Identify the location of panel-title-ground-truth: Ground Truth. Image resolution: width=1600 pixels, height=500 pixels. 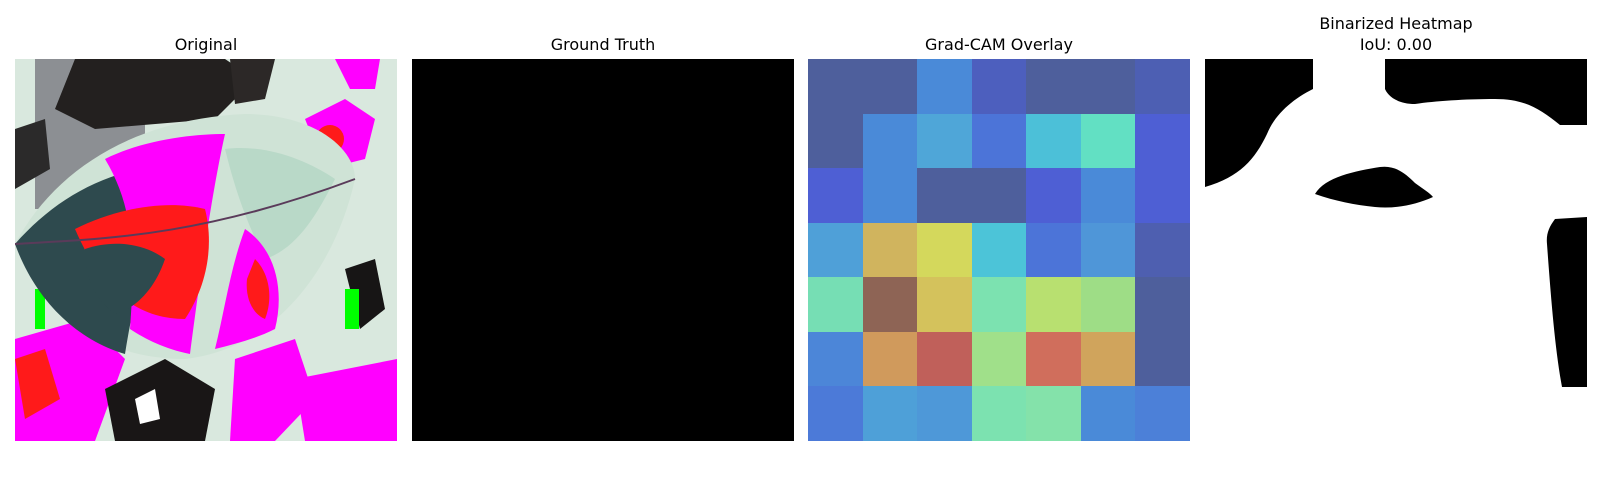
(603, 44).